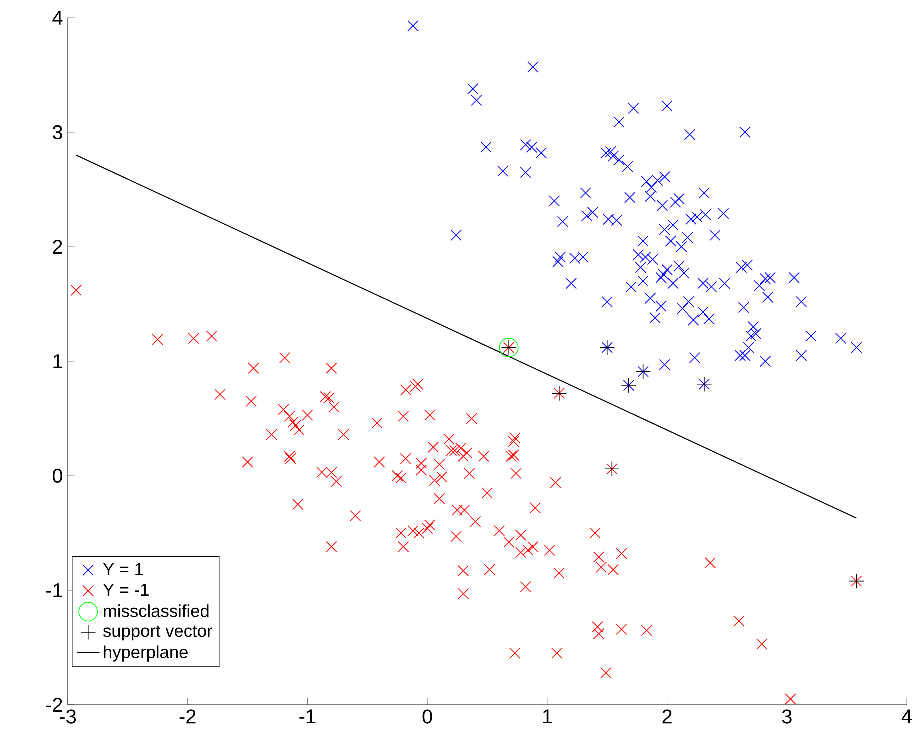 The height and width of the screenshot is (749, 921). What do you see at coordinates (427, 717) in the screenshot?
I see `x-tick-label: 0` at bounding box center [427, 717].